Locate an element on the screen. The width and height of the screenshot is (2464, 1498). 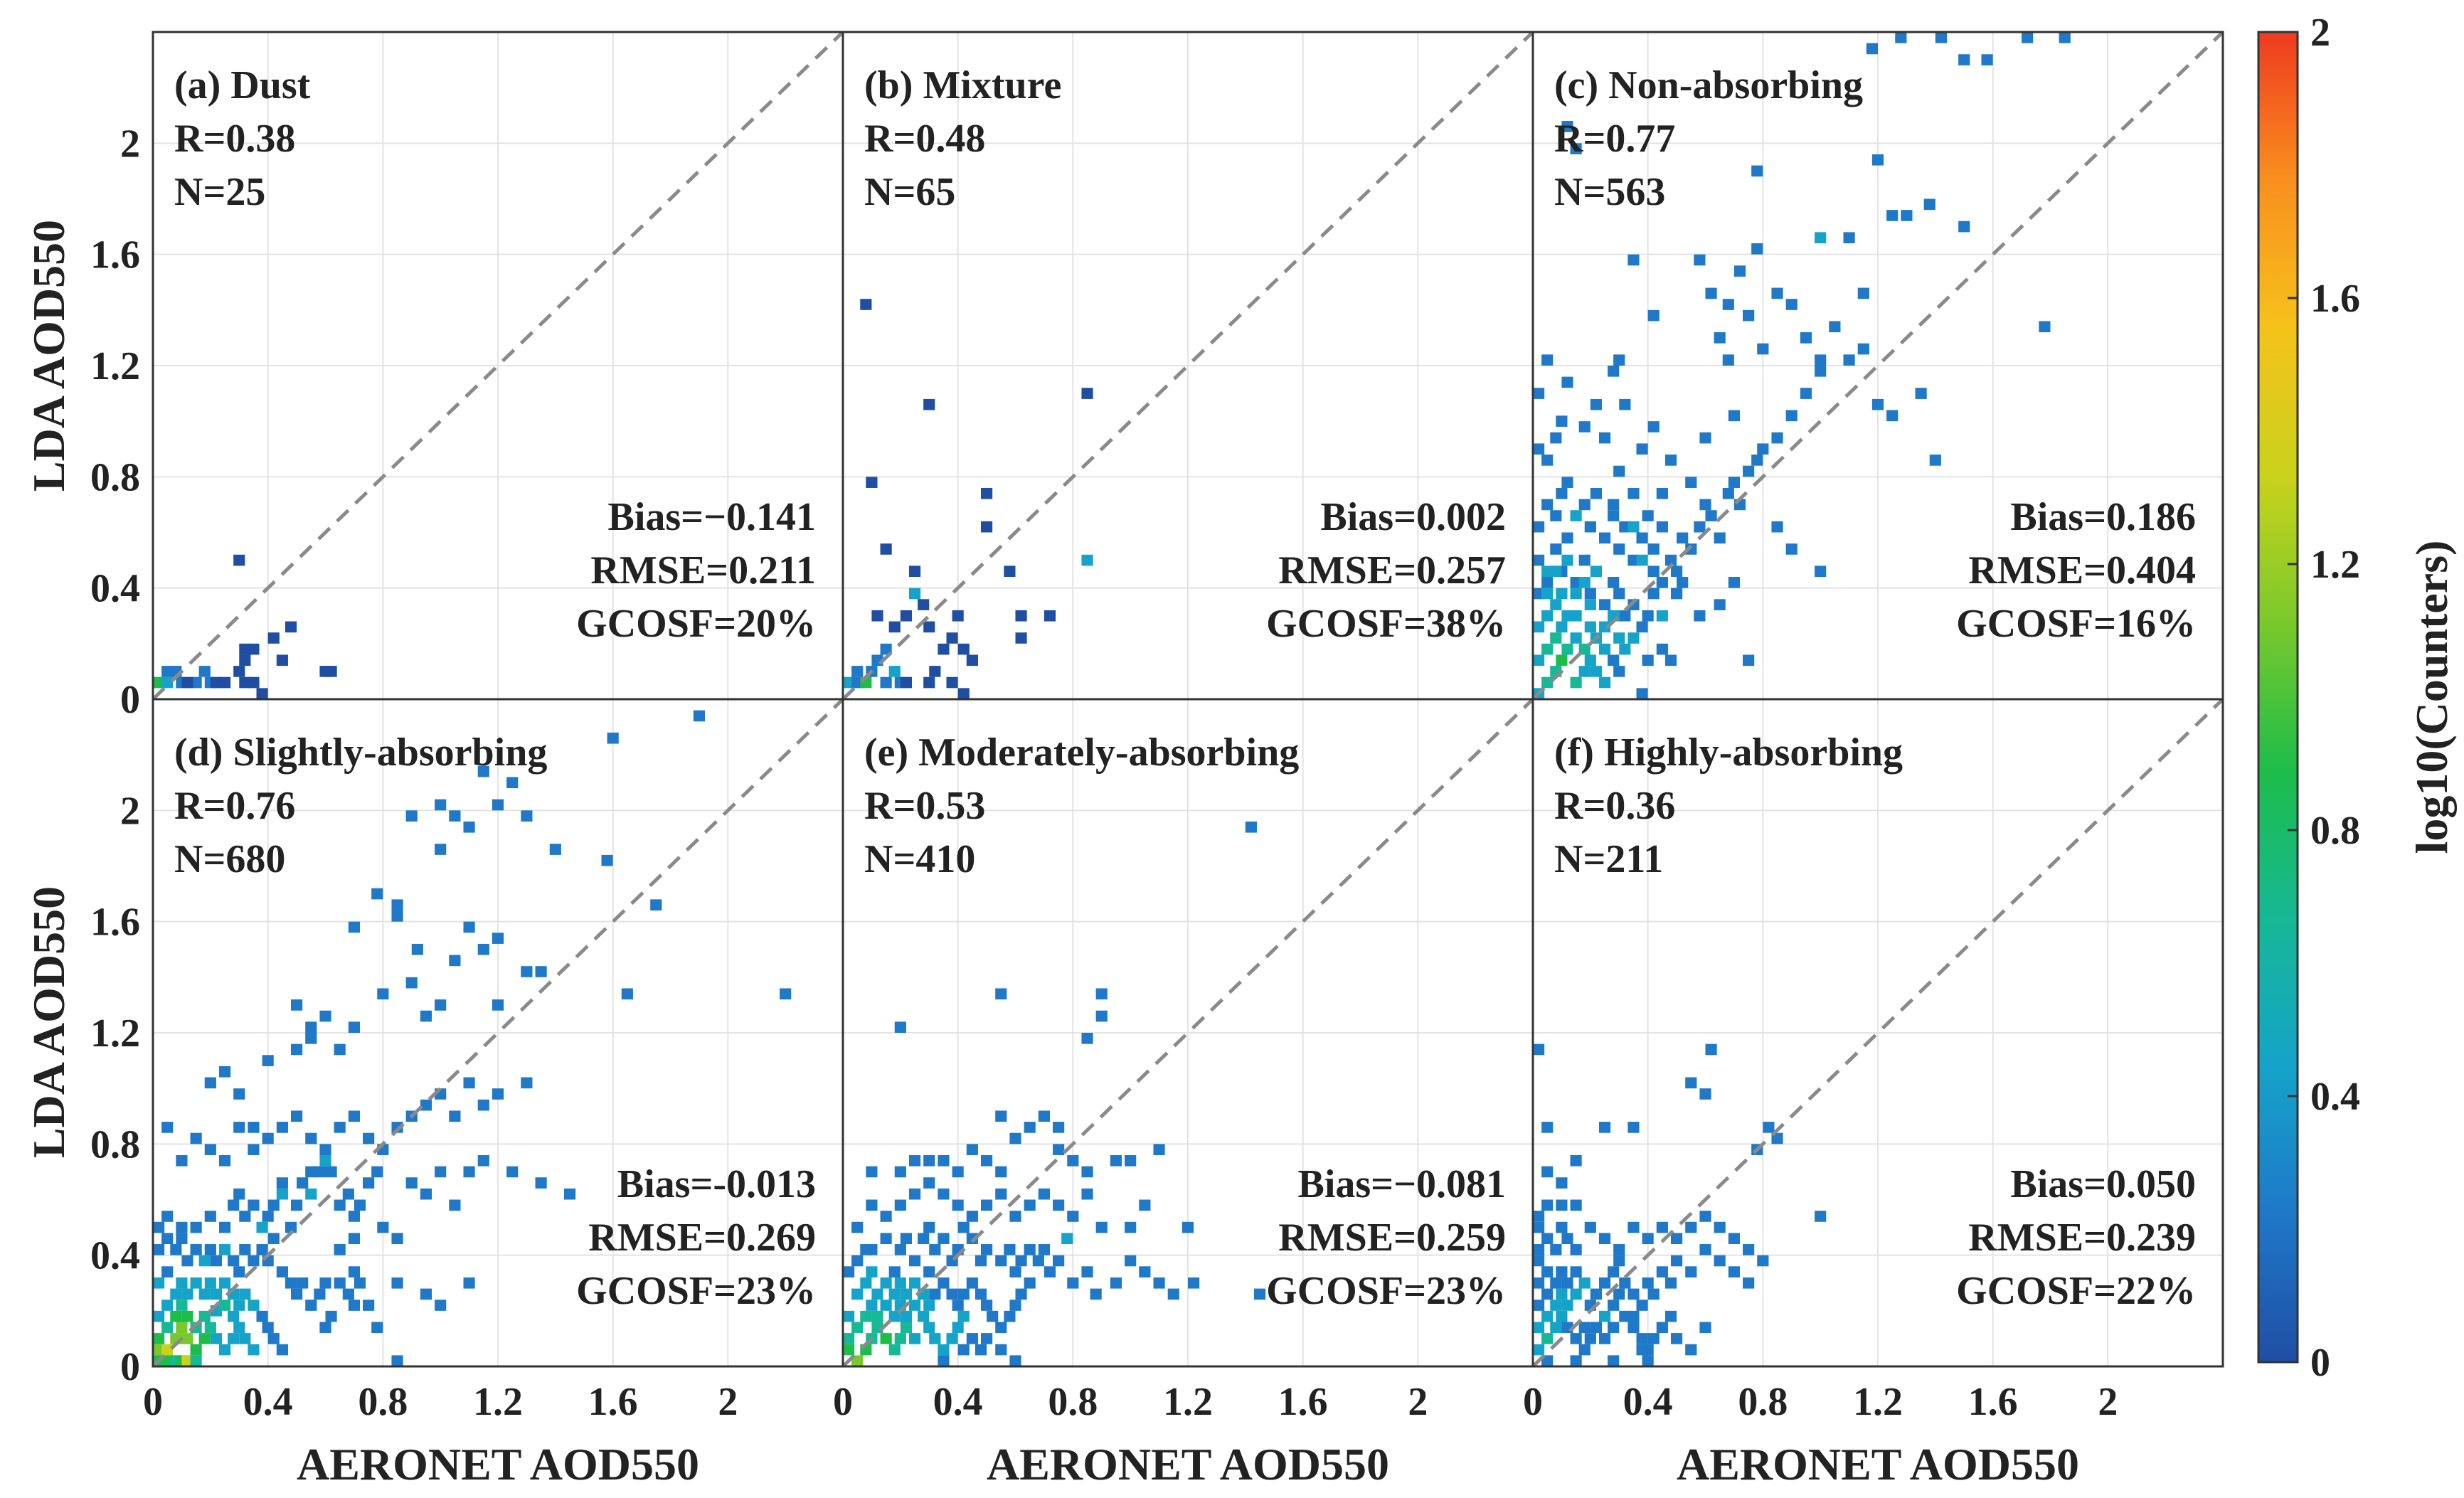
panel-rmse: RMSE=0.211 is located at coordinates (703, 570).